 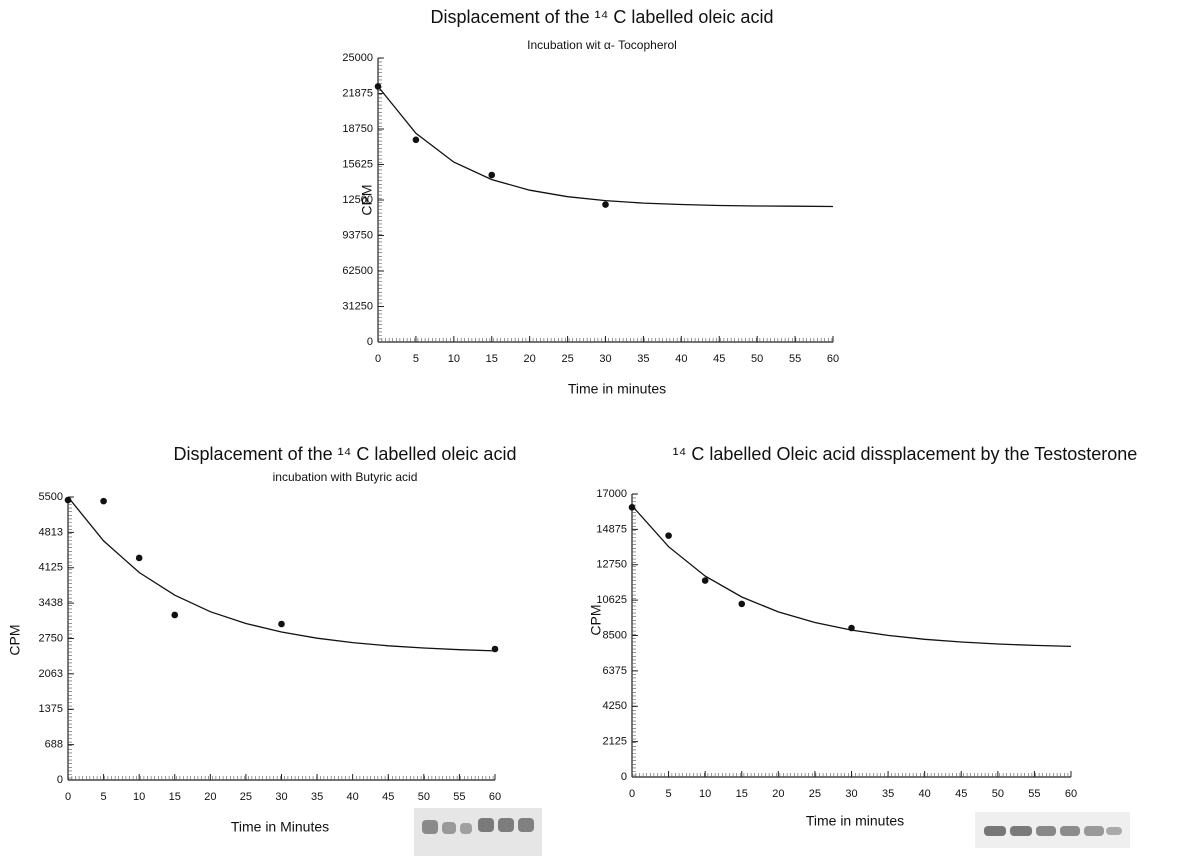 What do you see at coordinates (51, 532) in the screenshot?
I see `y-tick-label: 4813` at bounding box center [51, 532].